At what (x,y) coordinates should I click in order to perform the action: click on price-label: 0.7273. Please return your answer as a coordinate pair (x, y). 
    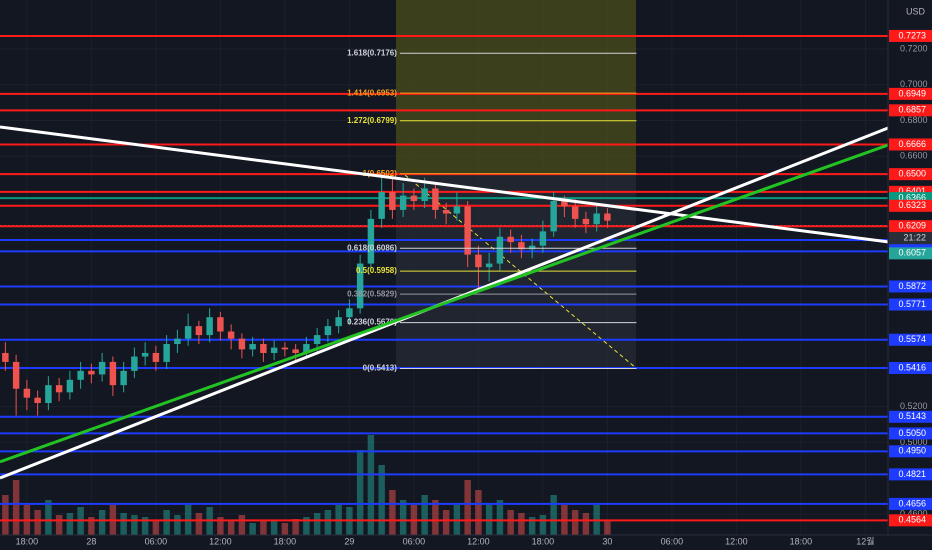
    Looking at the image, I should click on (912, 35).